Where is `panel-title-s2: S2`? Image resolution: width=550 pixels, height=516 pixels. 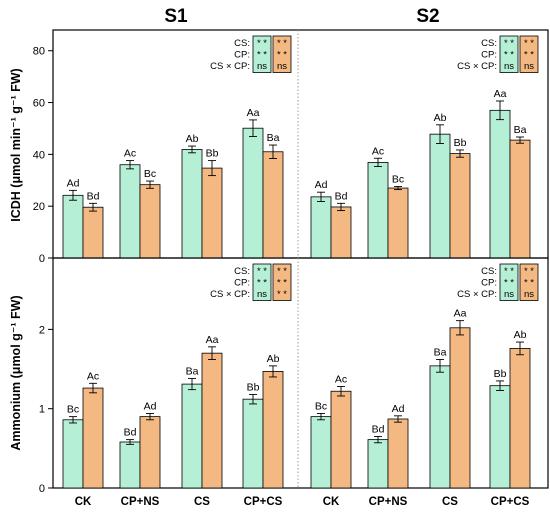
panel-title-s2: S2 is located at coordinates (427, 16).